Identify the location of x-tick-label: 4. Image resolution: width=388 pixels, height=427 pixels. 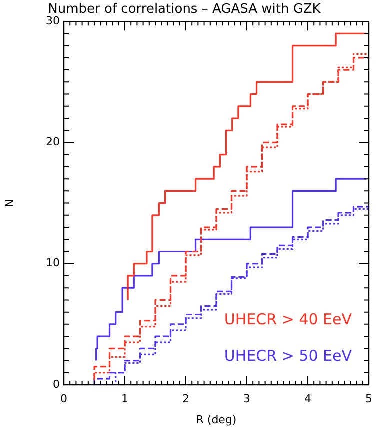
(308, 399).